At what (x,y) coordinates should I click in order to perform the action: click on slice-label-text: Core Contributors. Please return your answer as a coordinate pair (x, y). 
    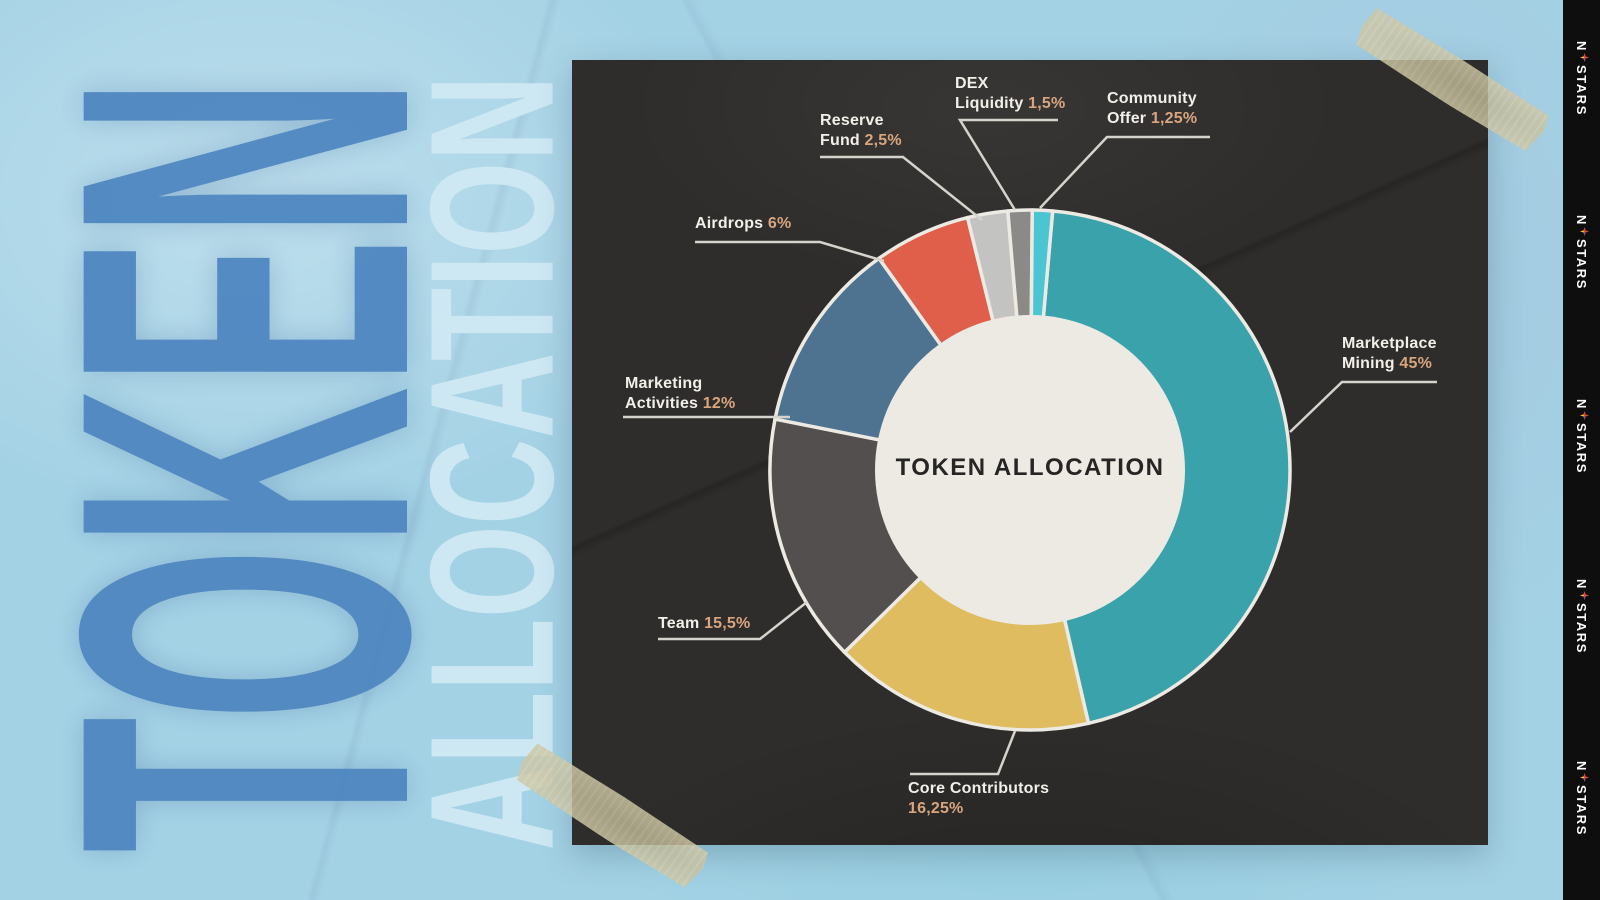
    Looking at the image, I should click on (979, 788).